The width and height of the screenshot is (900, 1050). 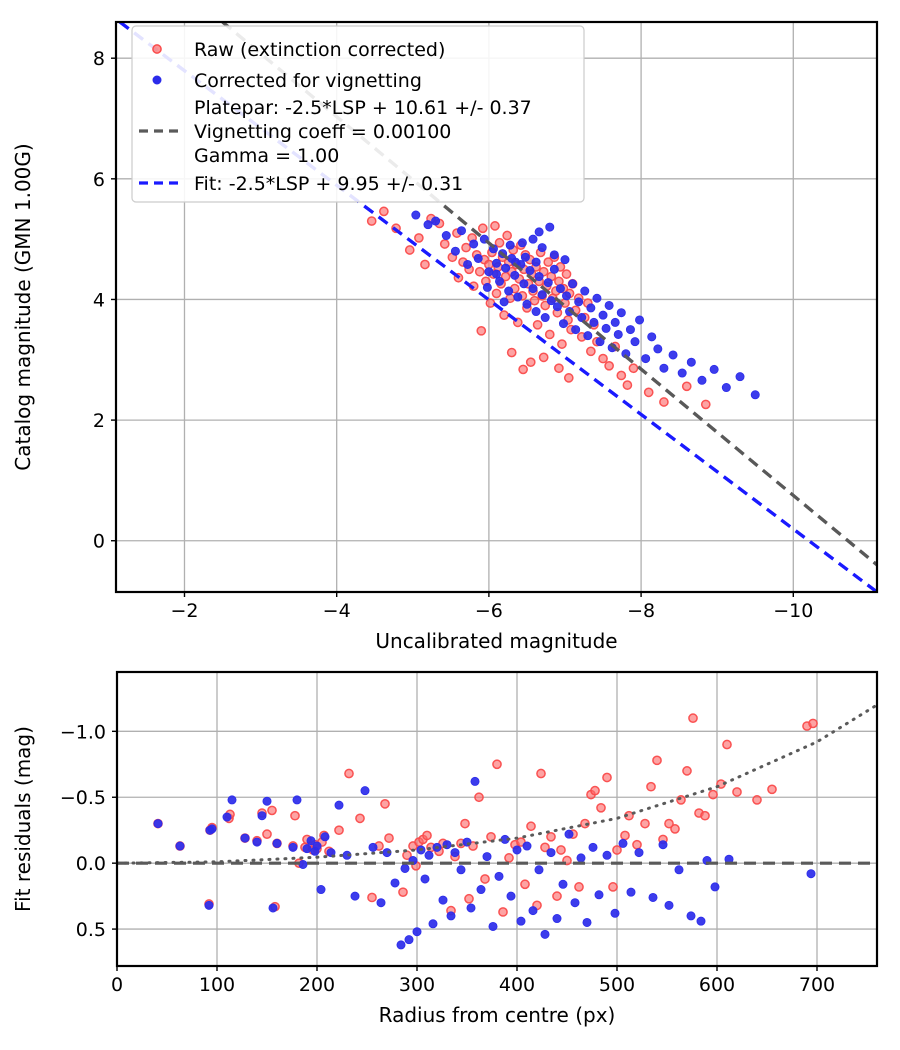 What do you see at coordinates (157, 80) in the screenshot?
I see `legend-marker-corrected` at bounding box center [157, 80].